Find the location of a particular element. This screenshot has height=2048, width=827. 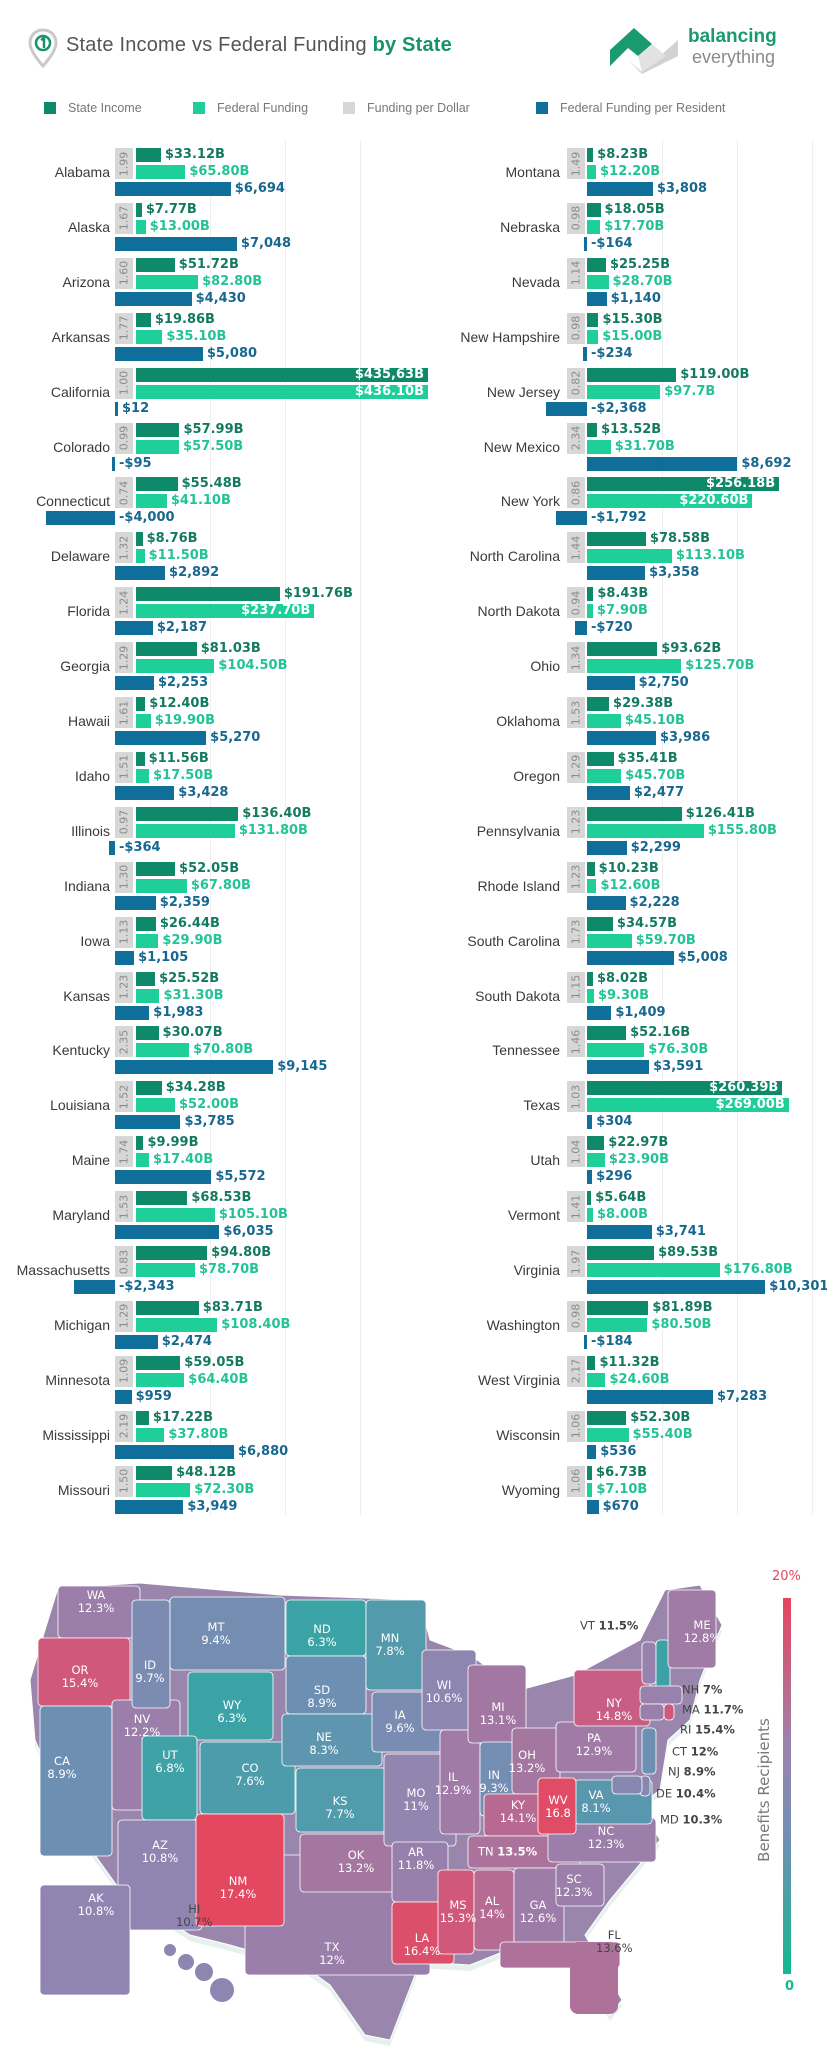

funding-per-dollar-box: 1.24 is located at coordinates (124, 603).